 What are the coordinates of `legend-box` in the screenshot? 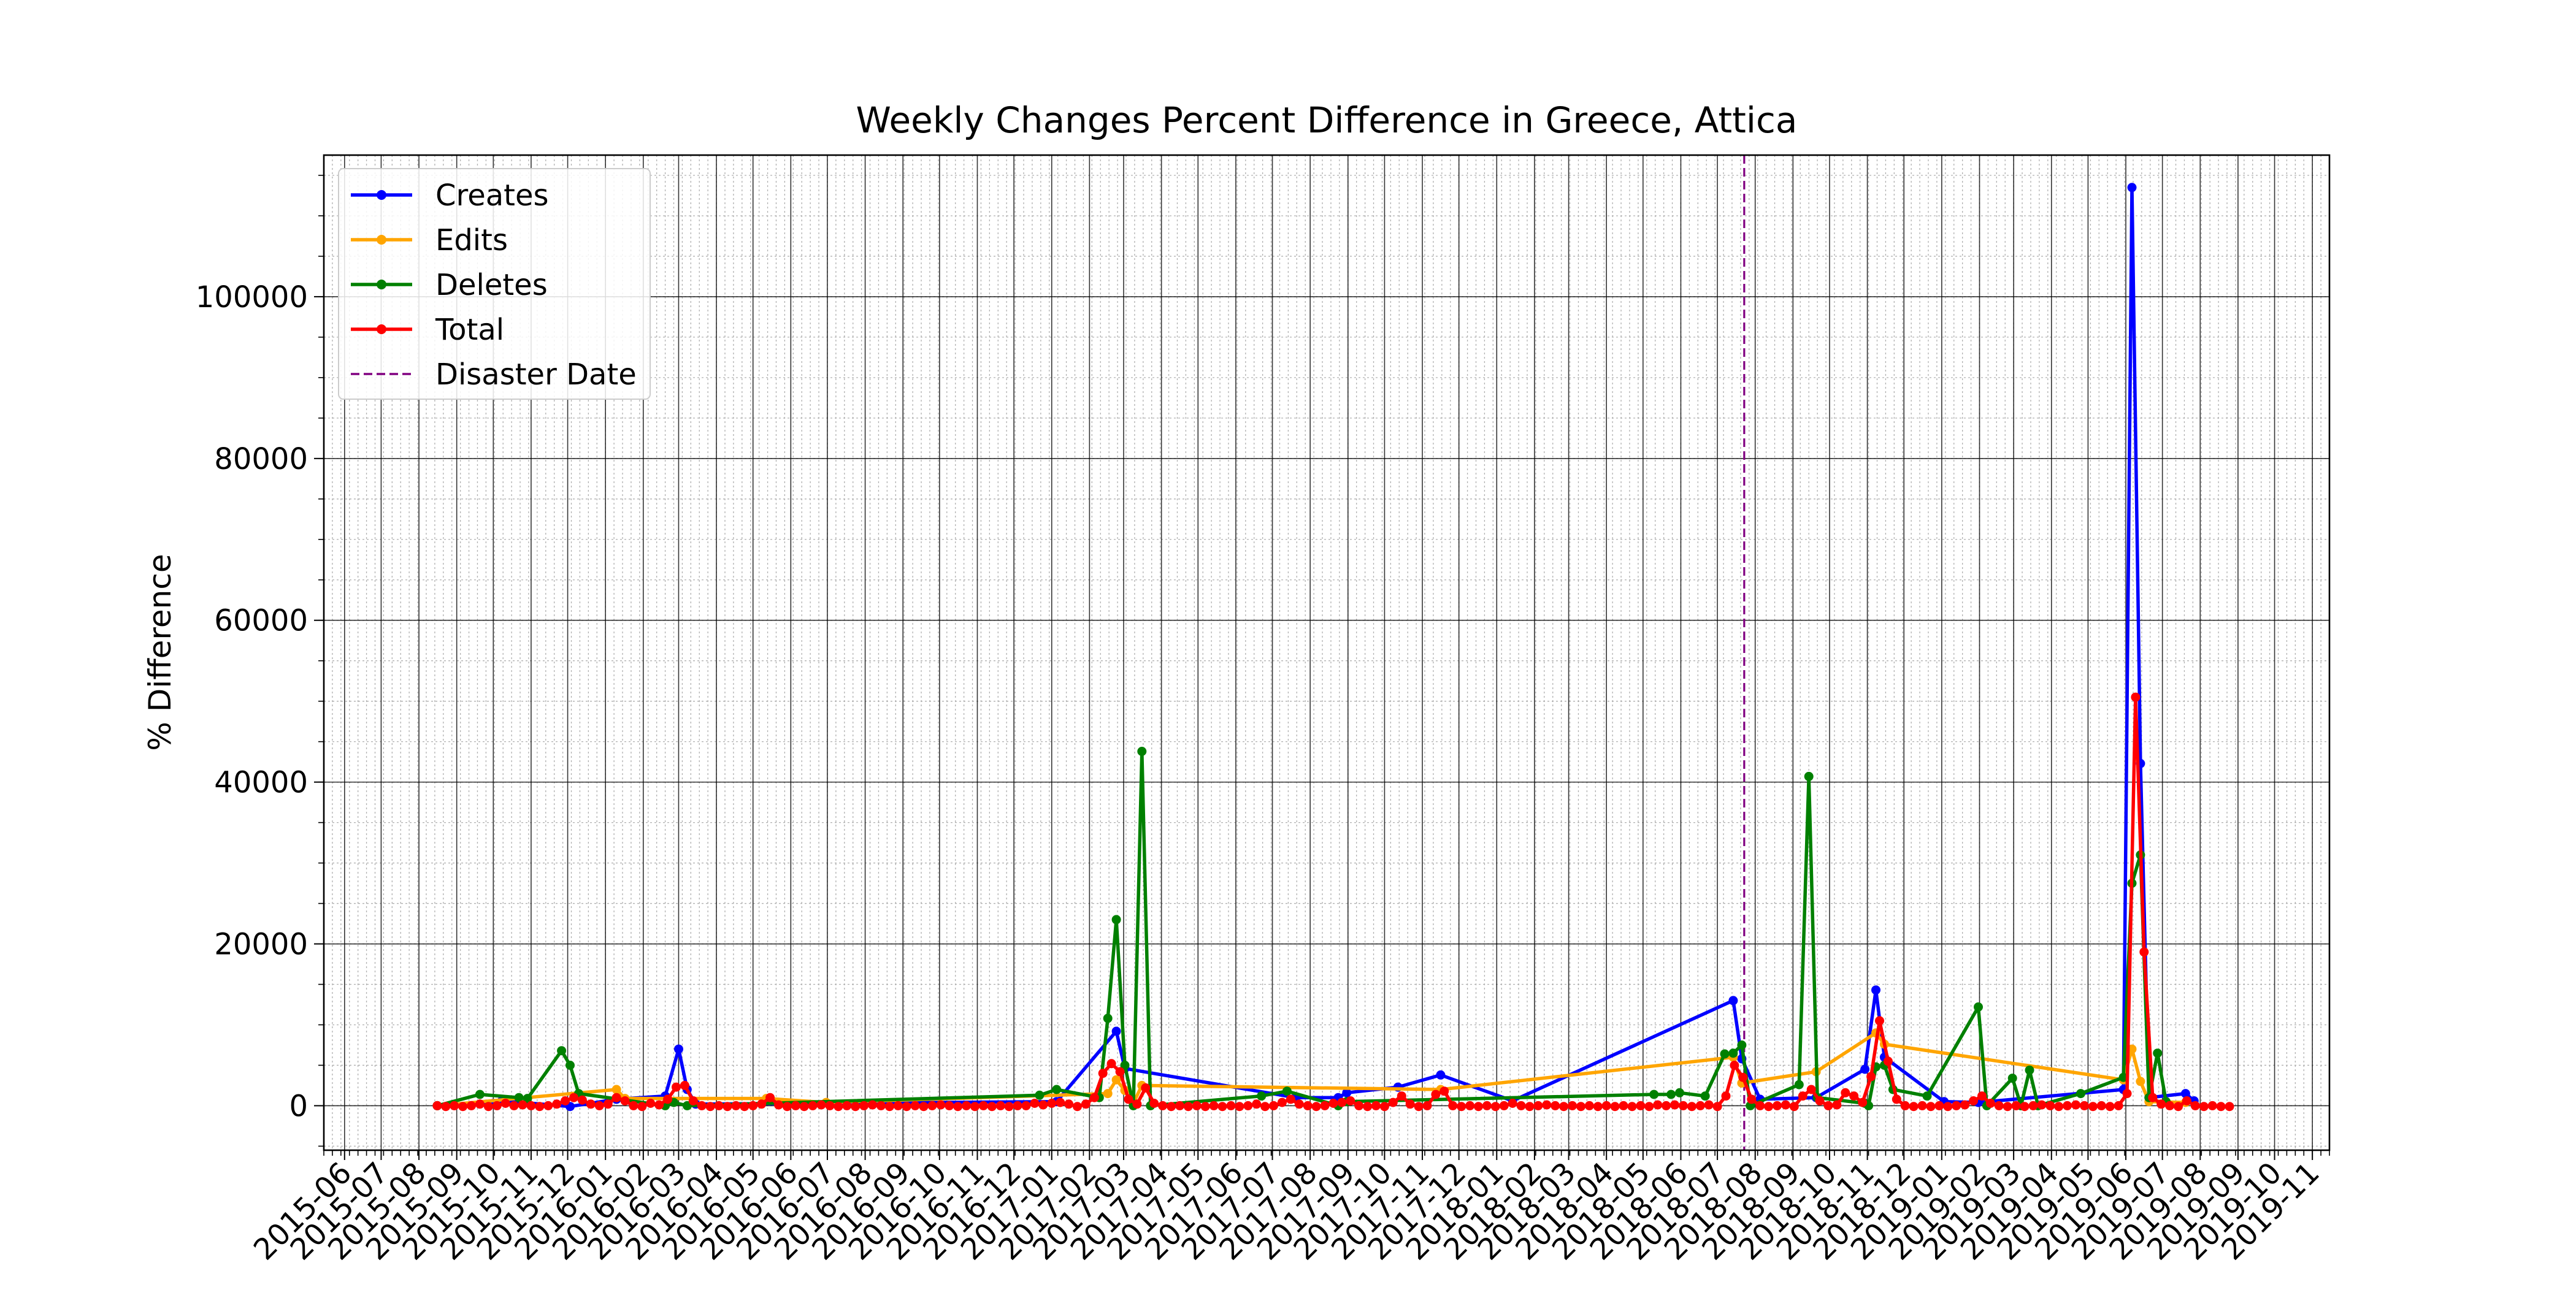 It's located at (494, 284).